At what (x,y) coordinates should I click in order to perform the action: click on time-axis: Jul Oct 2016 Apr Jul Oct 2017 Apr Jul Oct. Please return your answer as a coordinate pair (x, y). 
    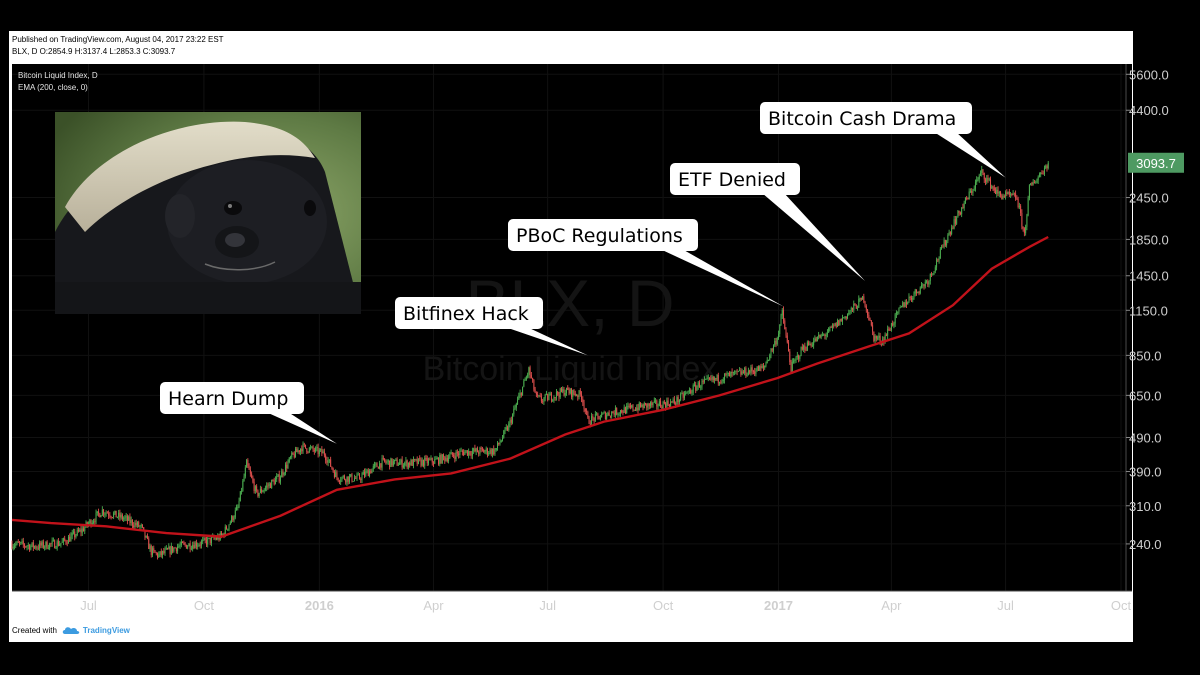
    Looking at the image, I should click on (605, 605).